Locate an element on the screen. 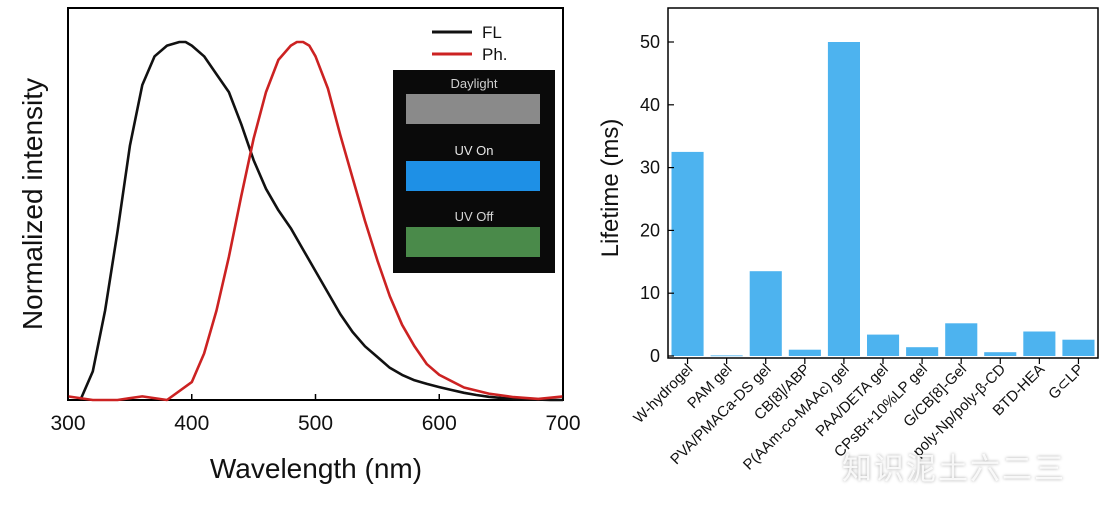 This screenshot has width=1100, height=505. spectrum-x-ticks: 300 400 500 600 700 is located at coordinates (315, 414).